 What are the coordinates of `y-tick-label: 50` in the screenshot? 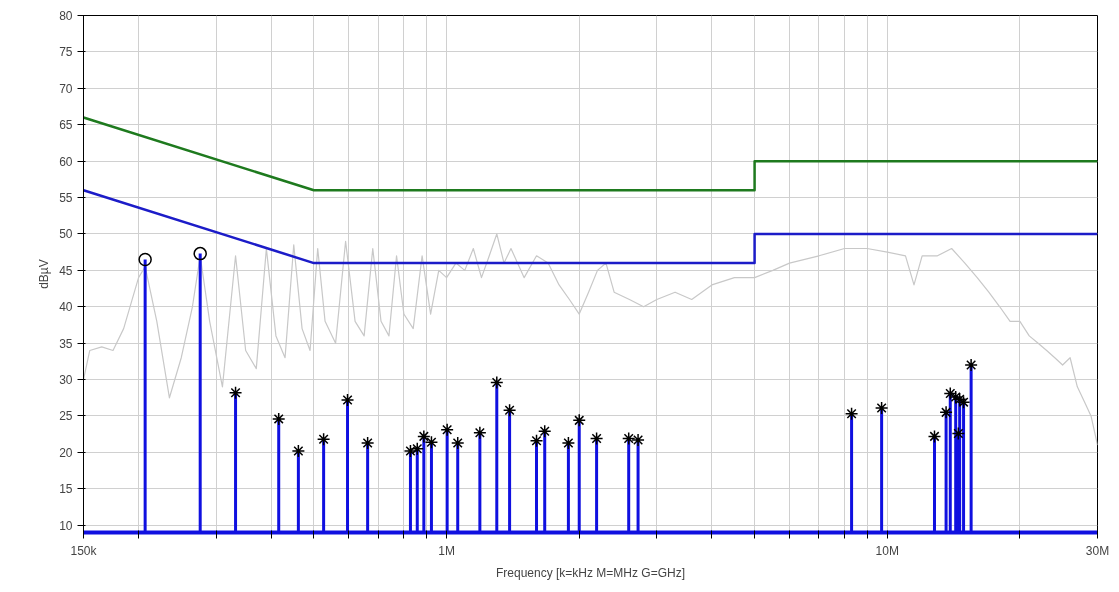 It's located at (66, 234).